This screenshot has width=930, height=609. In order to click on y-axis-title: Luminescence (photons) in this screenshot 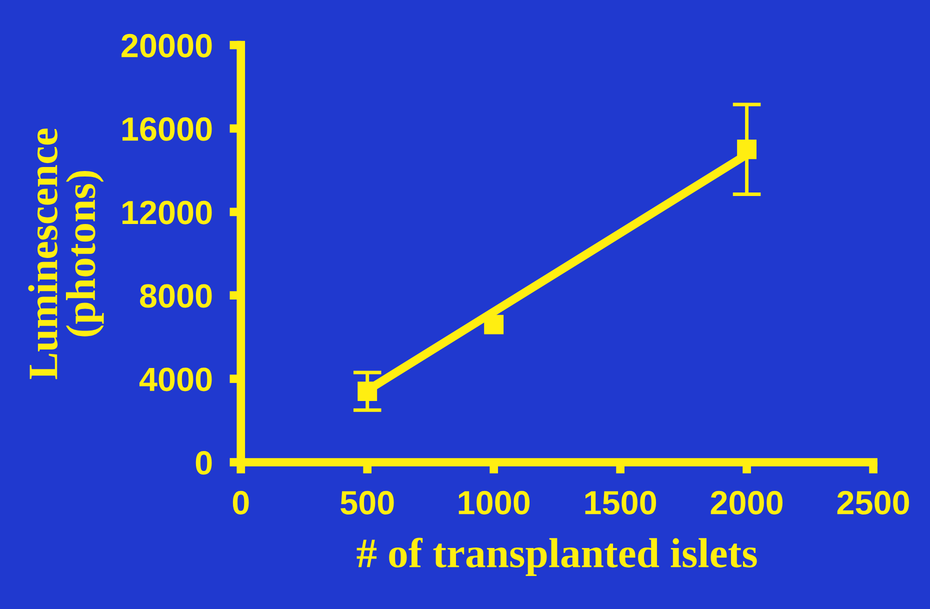, I will do `click(66, 254)`.